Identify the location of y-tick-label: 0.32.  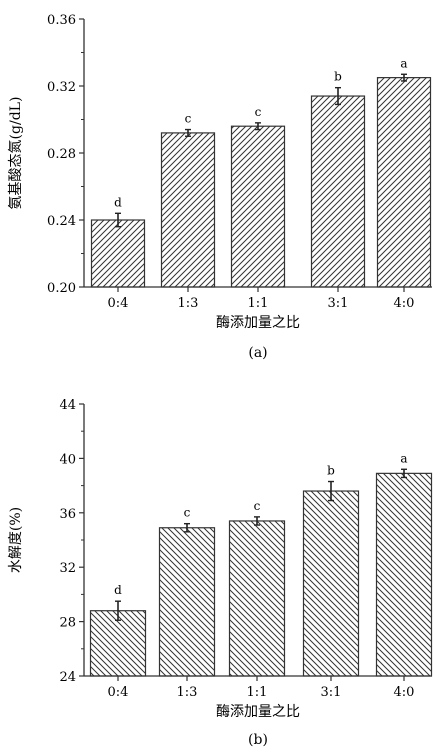
(61, 87).